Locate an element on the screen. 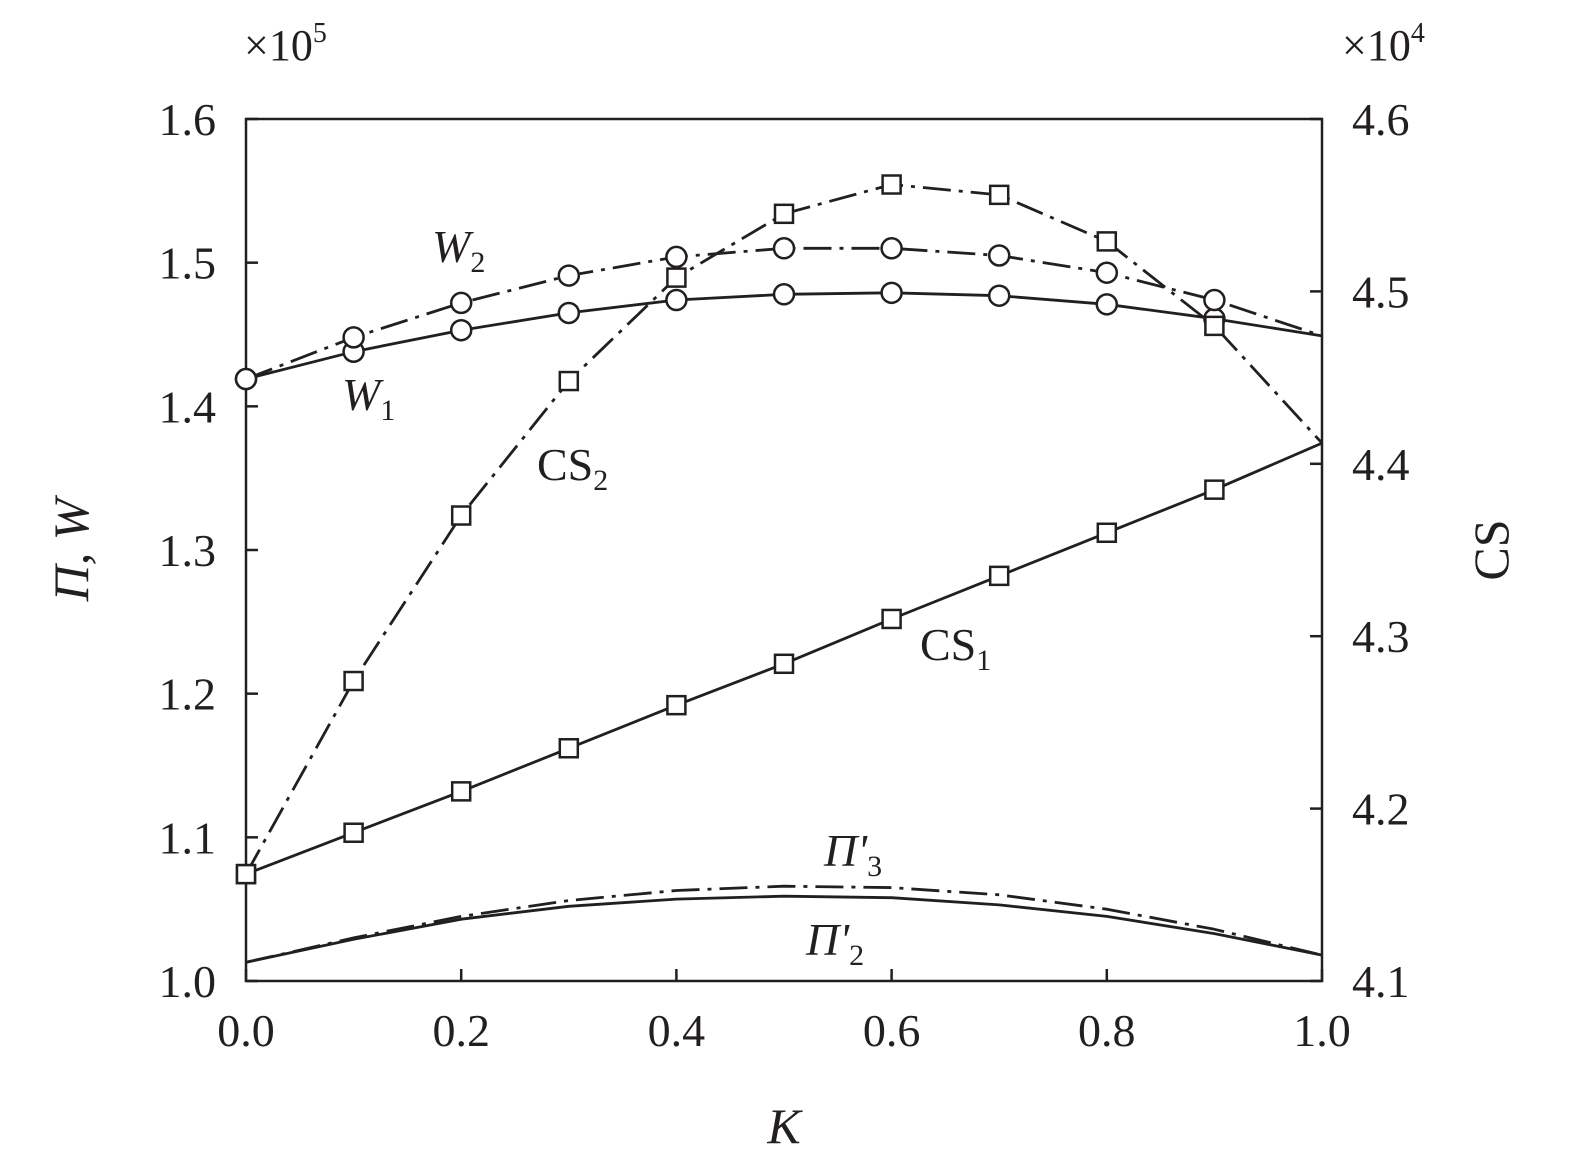 Image resolution: width=1575 pixels, height=1167 pixels. y-right-tick-label: 4.5 is located at coordinates (1381, 291).